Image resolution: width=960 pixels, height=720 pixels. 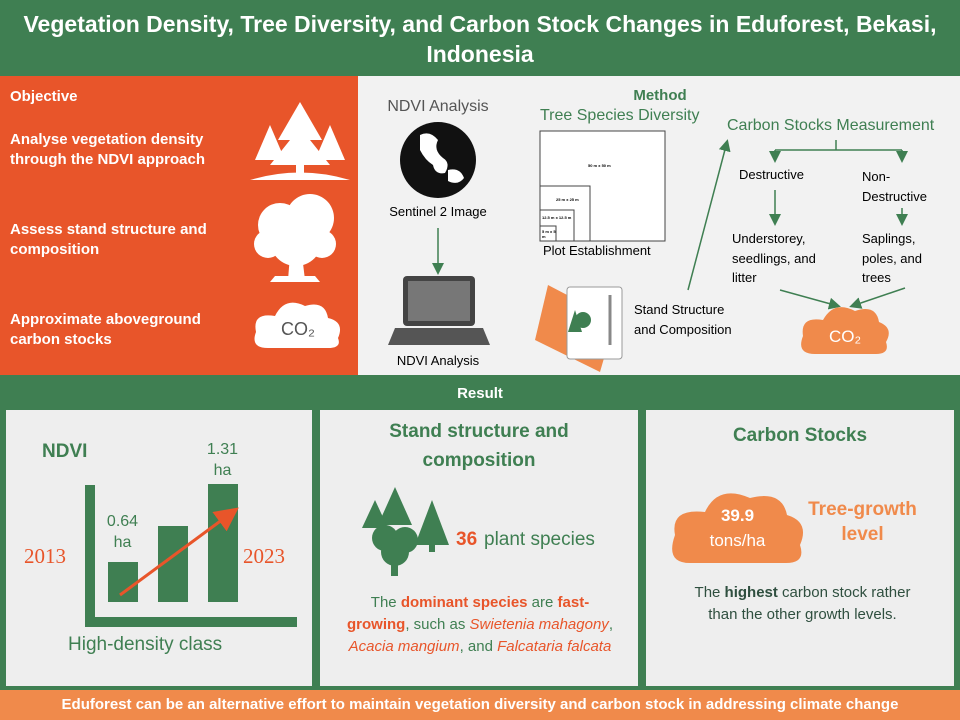 What do you see at coordinates (557, 217) in the screenshot?
I see `plot-size: 12.5 m x 12.5 m` at bounding box center [557, 217].